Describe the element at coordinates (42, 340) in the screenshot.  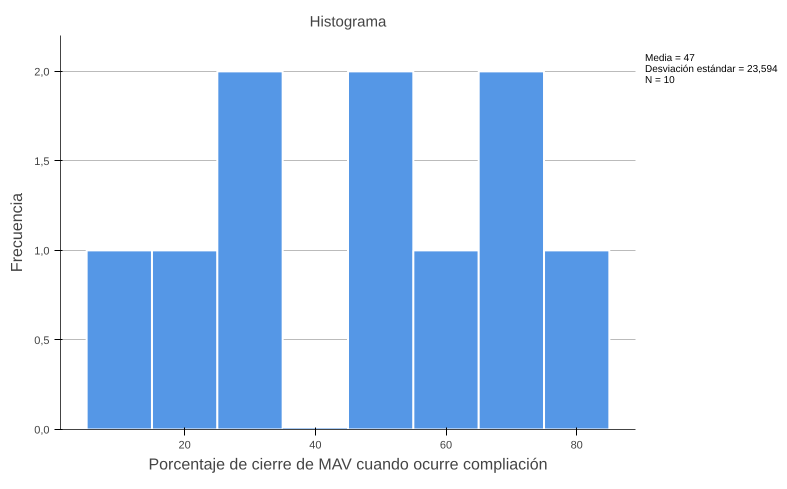
I see `y-tick-label: 0,5` at that location.